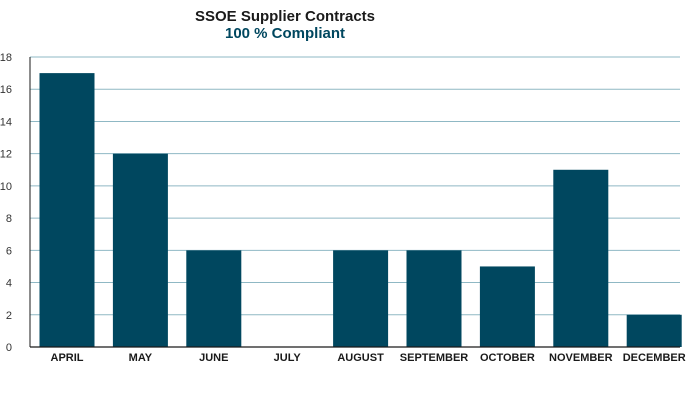  I want to click on y-tick-label: 8, so click(9, 219).